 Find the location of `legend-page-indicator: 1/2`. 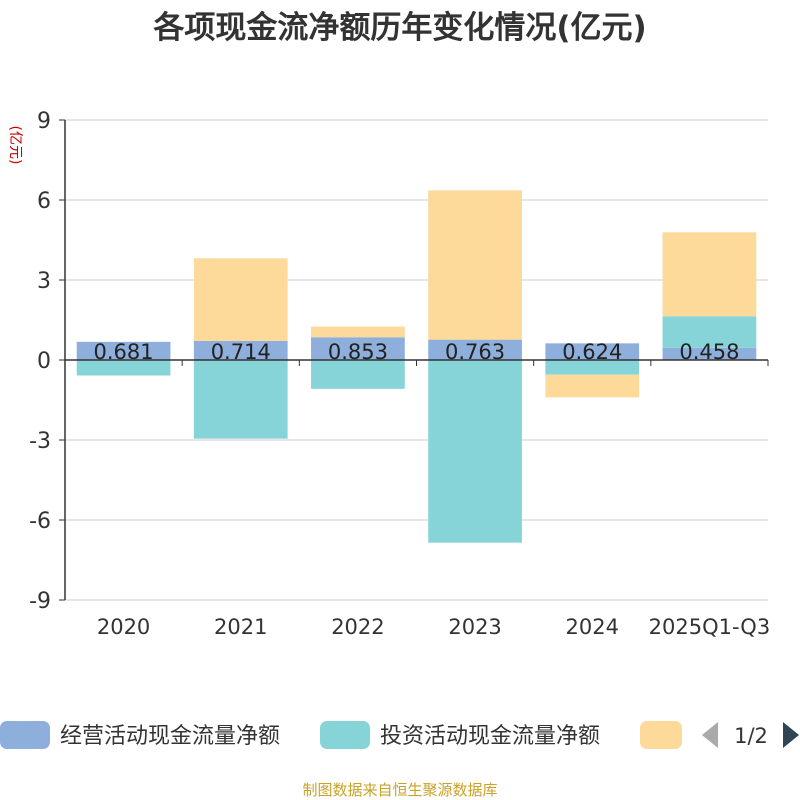

legend-page-indicator: 1/2 is located at coordinates (751, 736).